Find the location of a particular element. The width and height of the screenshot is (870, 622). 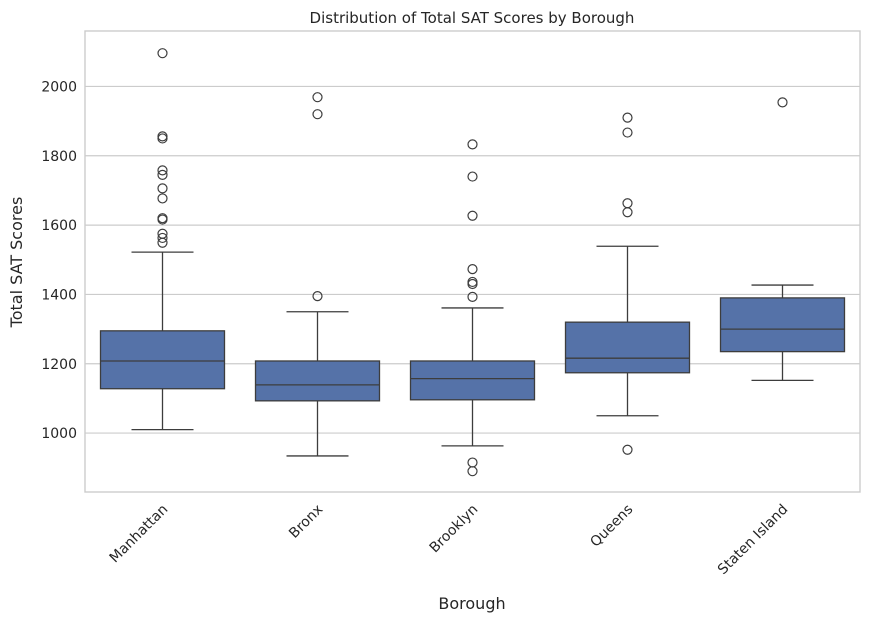

y-tick-label: 1800 is located at coordinates (59, 157).